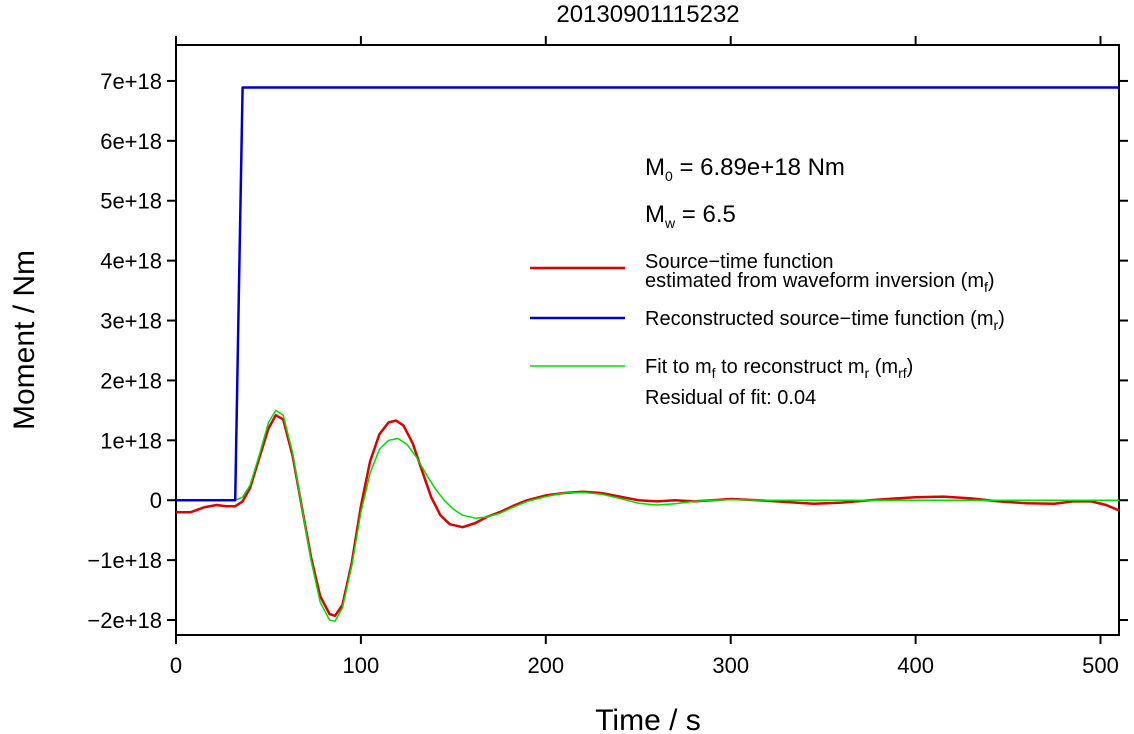 This screenshot has width=1134, height=734. I want to click on mw-annotation: Mw = 6.5, so click(690, 216).